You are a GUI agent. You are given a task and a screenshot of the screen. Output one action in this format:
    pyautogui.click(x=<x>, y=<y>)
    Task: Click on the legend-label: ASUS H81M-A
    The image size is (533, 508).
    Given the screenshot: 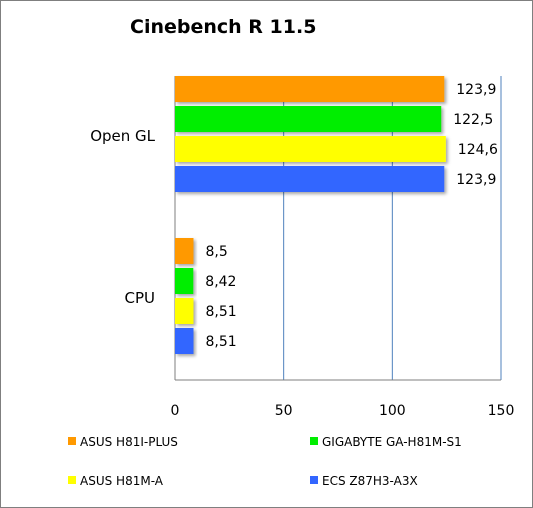 What is the action you would take?
    pyautogui.click(x=122, y=481)
    